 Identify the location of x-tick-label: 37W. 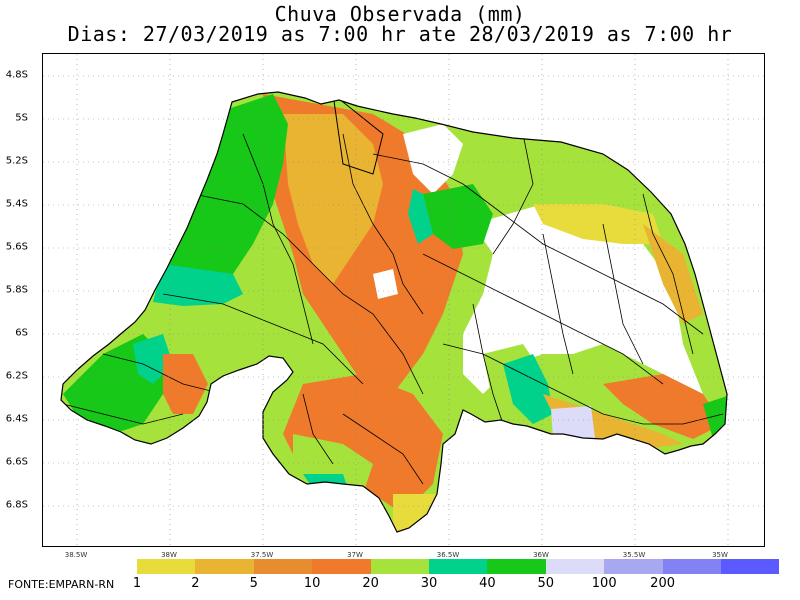
(355, 555).